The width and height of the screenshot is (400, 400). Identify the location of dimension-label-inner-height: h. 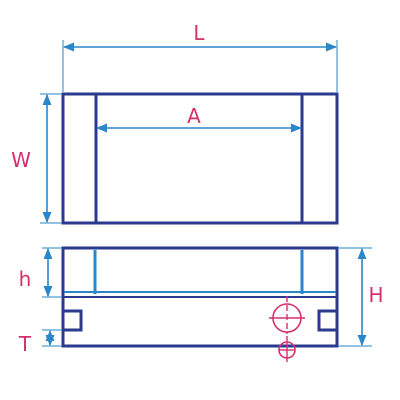
(25, 279).